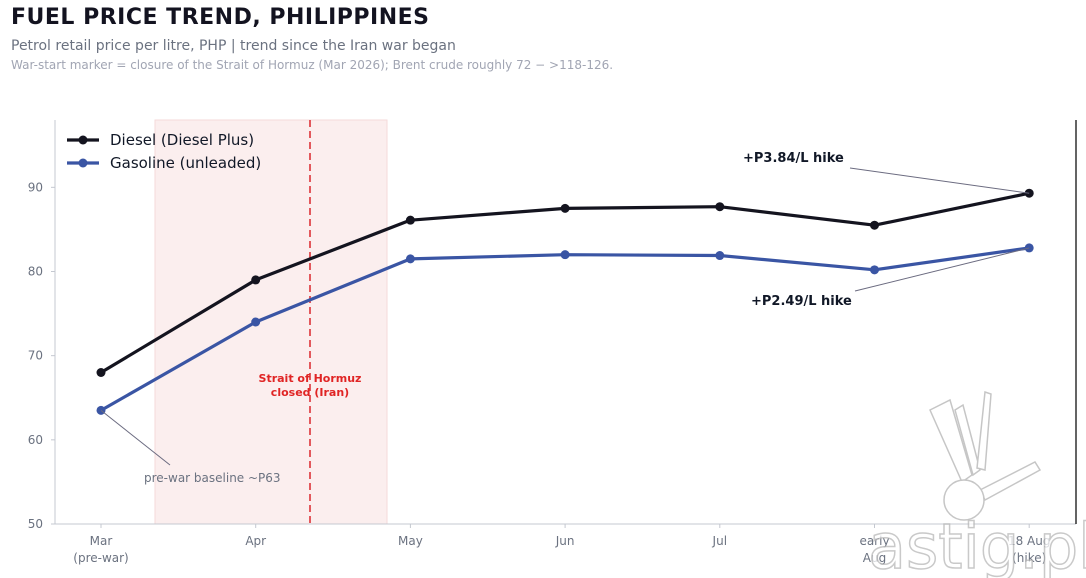  What do you see at coordinates (100, 558) in the screenshot?
I see `x-tick-label: (pre-war)` at bounding box center [100, 558].